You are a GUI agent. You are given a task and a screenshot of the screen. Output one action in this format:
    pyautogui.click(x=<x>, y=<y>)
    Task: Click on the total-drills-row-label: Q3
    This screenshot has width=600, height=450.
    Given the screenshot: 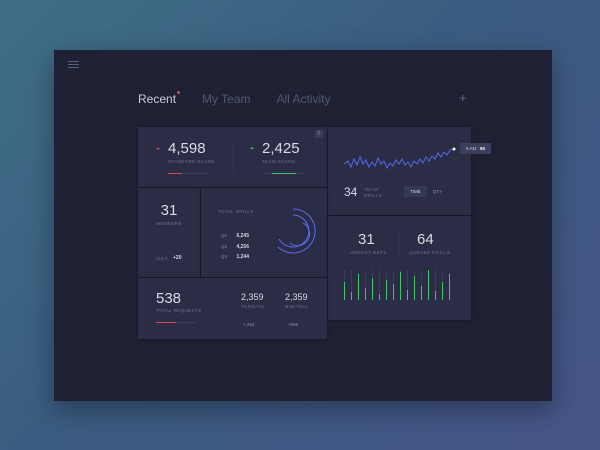 What is the action you would take?
    pyautogui.click(x=224, y=256)
    